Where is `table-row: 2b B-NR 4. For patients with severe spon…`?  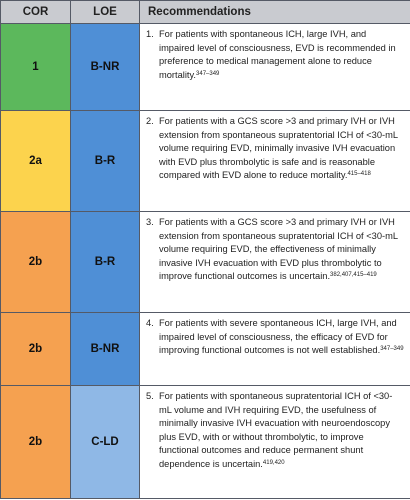
table-row: 2b B-NR 4. For patients with severe spon… is located at coordinates (205, 349).